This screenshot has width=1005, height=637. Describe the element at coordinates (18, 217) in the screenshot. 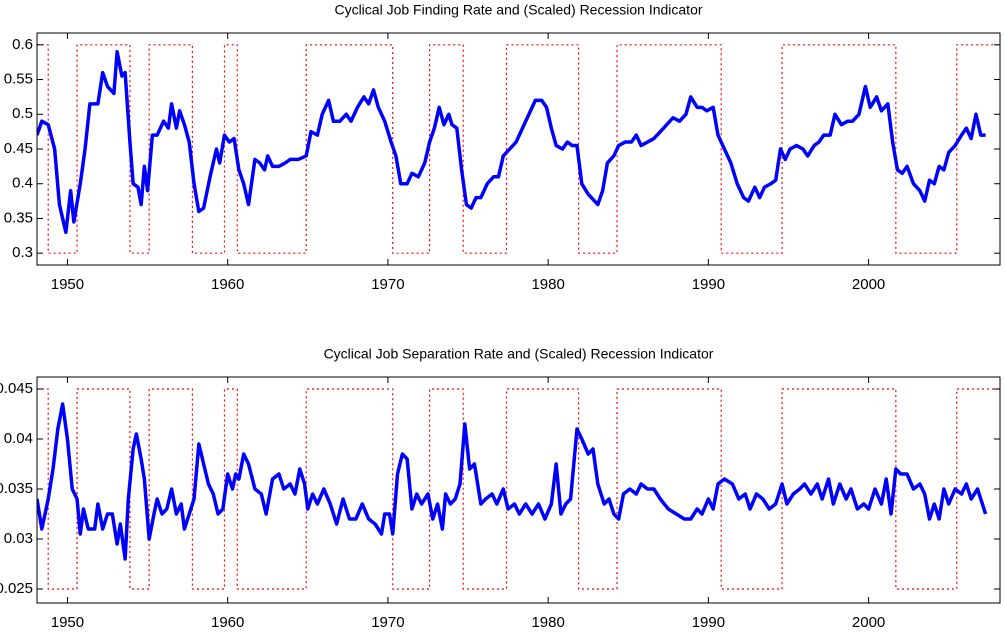

I see `y-tick-label: 0.35` at that location.